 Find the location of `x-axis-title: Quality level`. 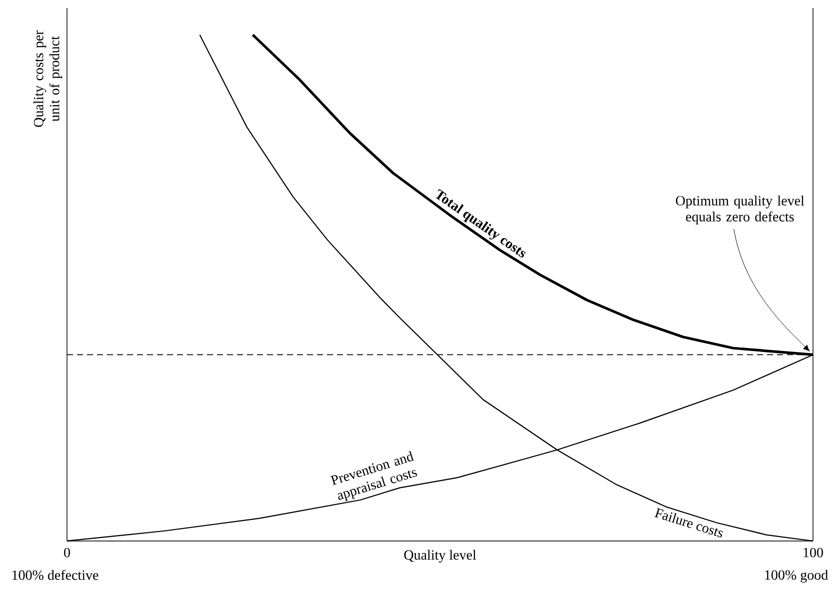

x-axis-title: Quality level is located at coordinates (440, 556).